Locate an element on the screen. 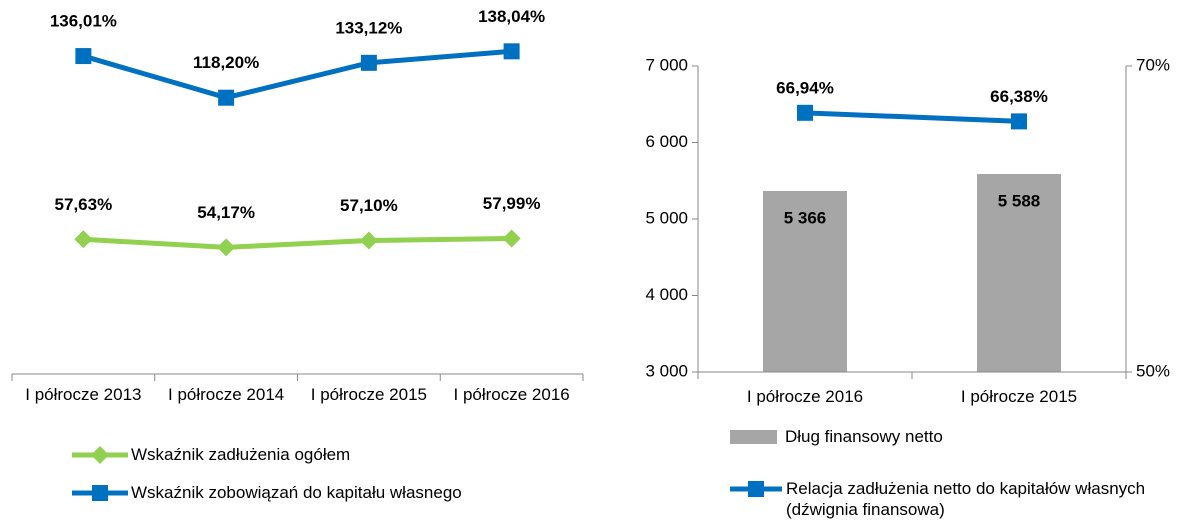 This screenshot has height=521, width=1191. legend-label: Wskaźnik zadłużenia ogółem is located at coordinates (241, 454).